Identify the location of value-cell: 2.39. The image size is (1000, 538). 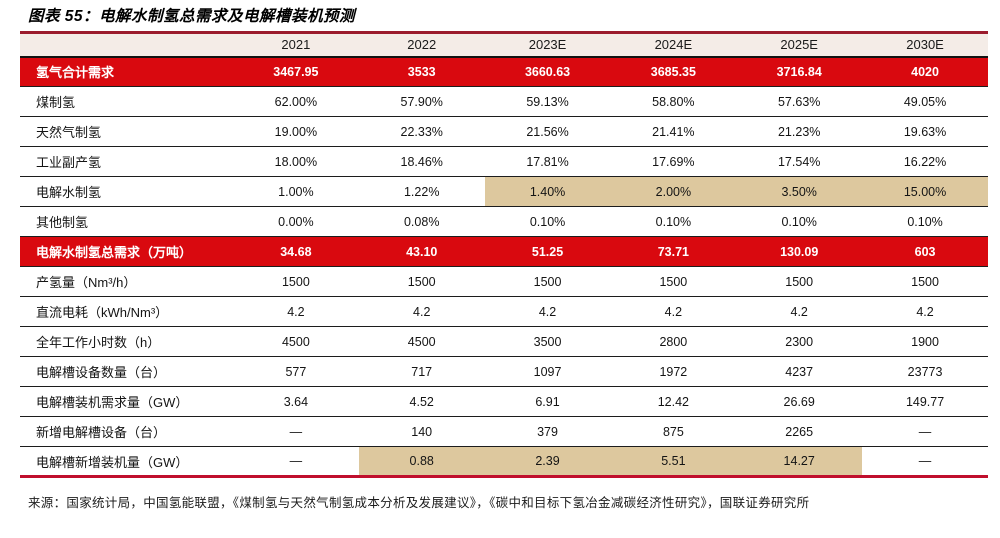
(547, 461).